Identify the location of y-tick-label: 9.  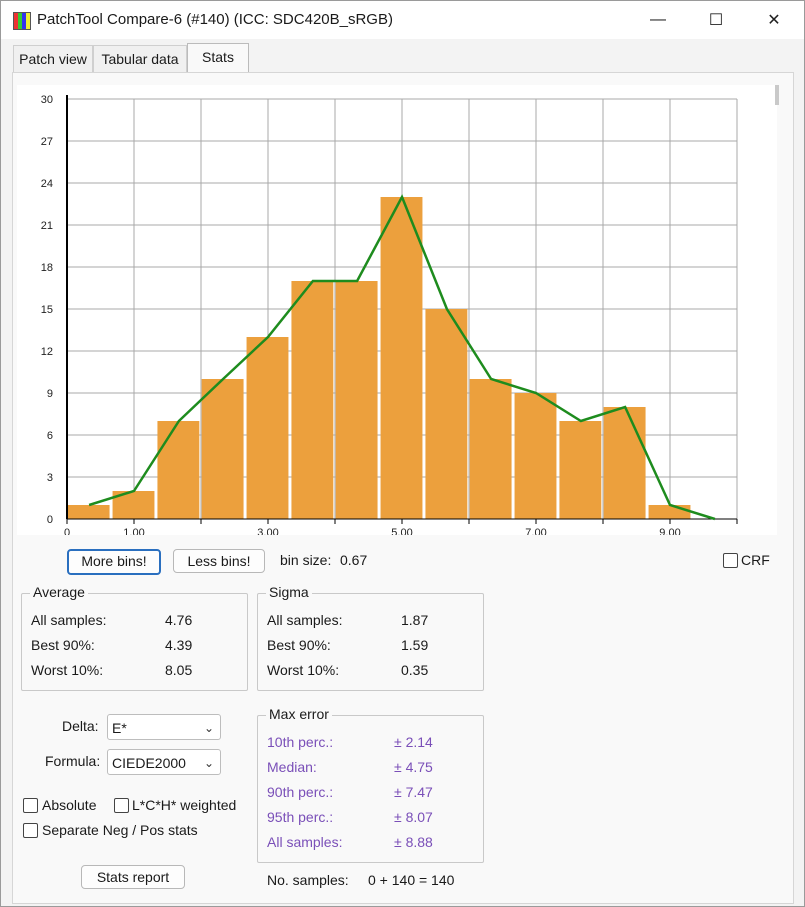
(50, 394).